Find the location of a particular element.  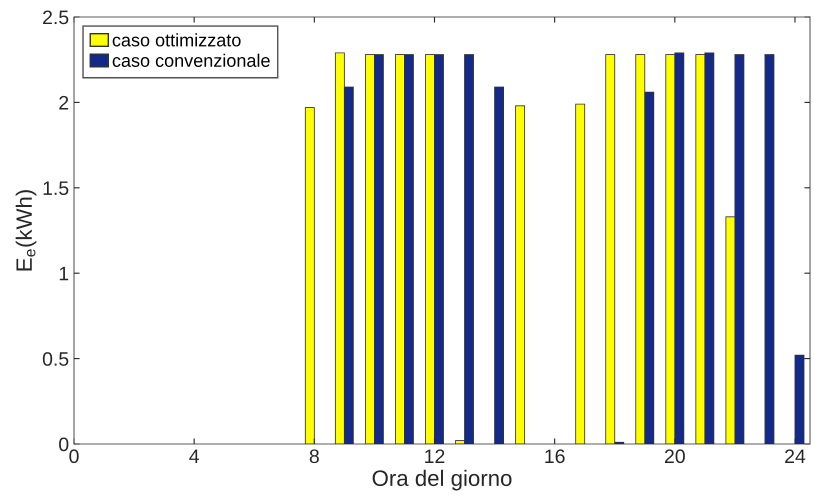

y-tick-label: 1.5 is located at coordinates (56, 188).